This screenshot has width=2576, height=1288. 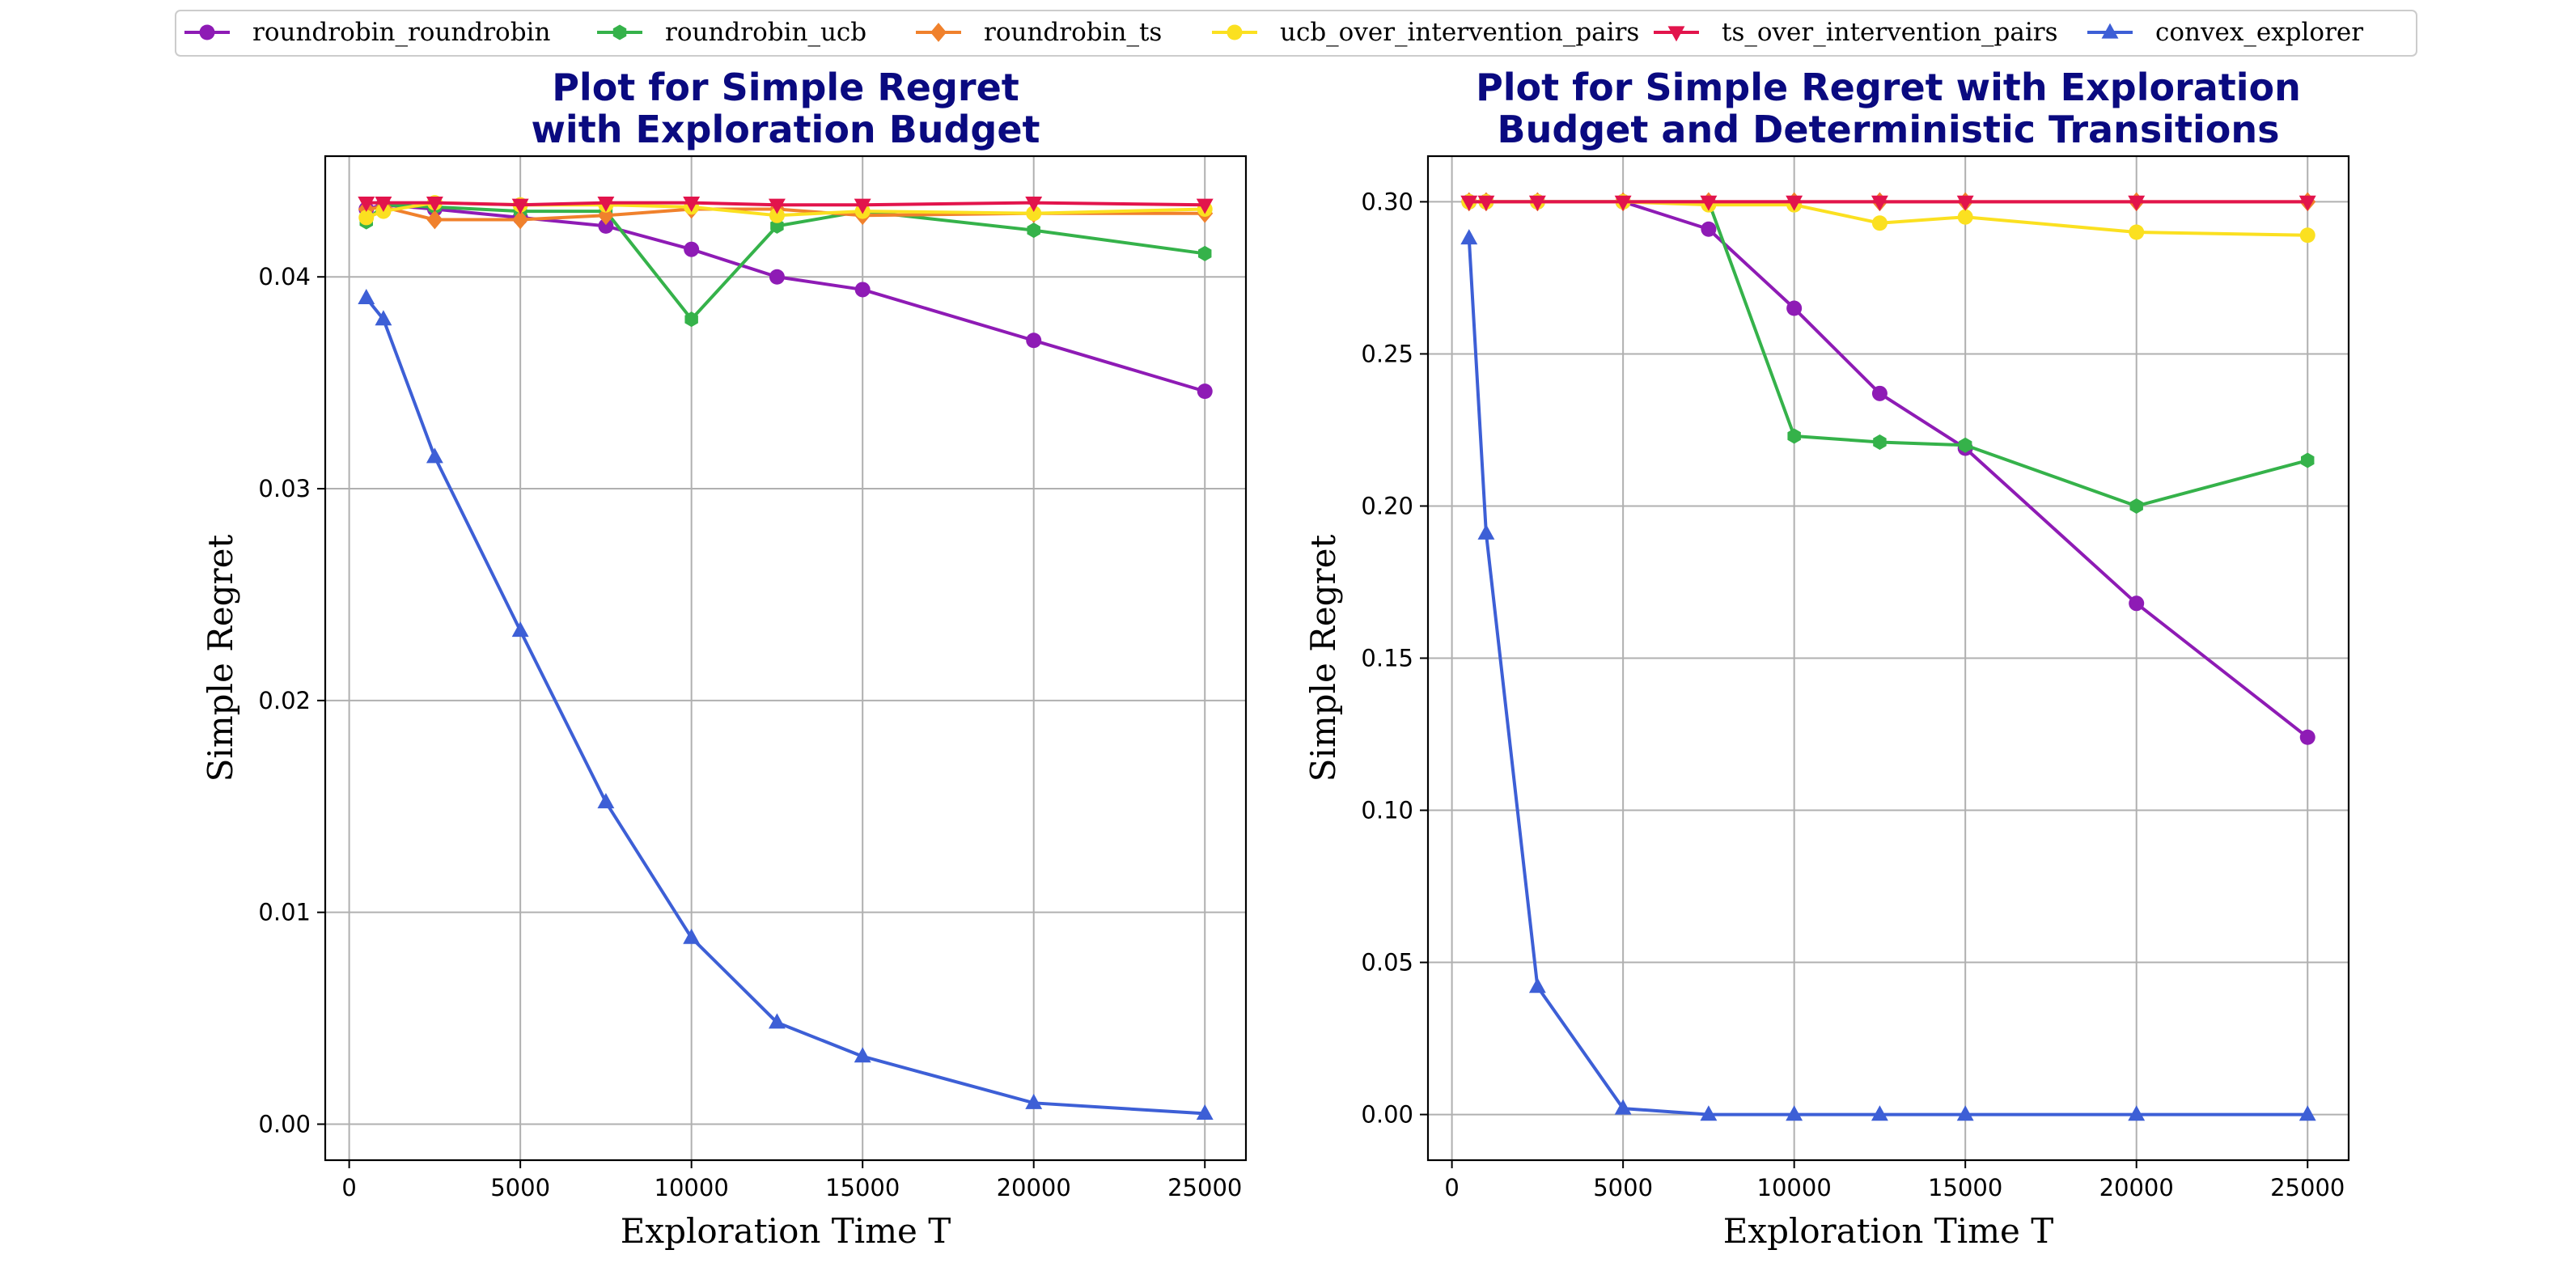 I want to click on legend-label: convex_explorer, so click(x=2259, y=32).